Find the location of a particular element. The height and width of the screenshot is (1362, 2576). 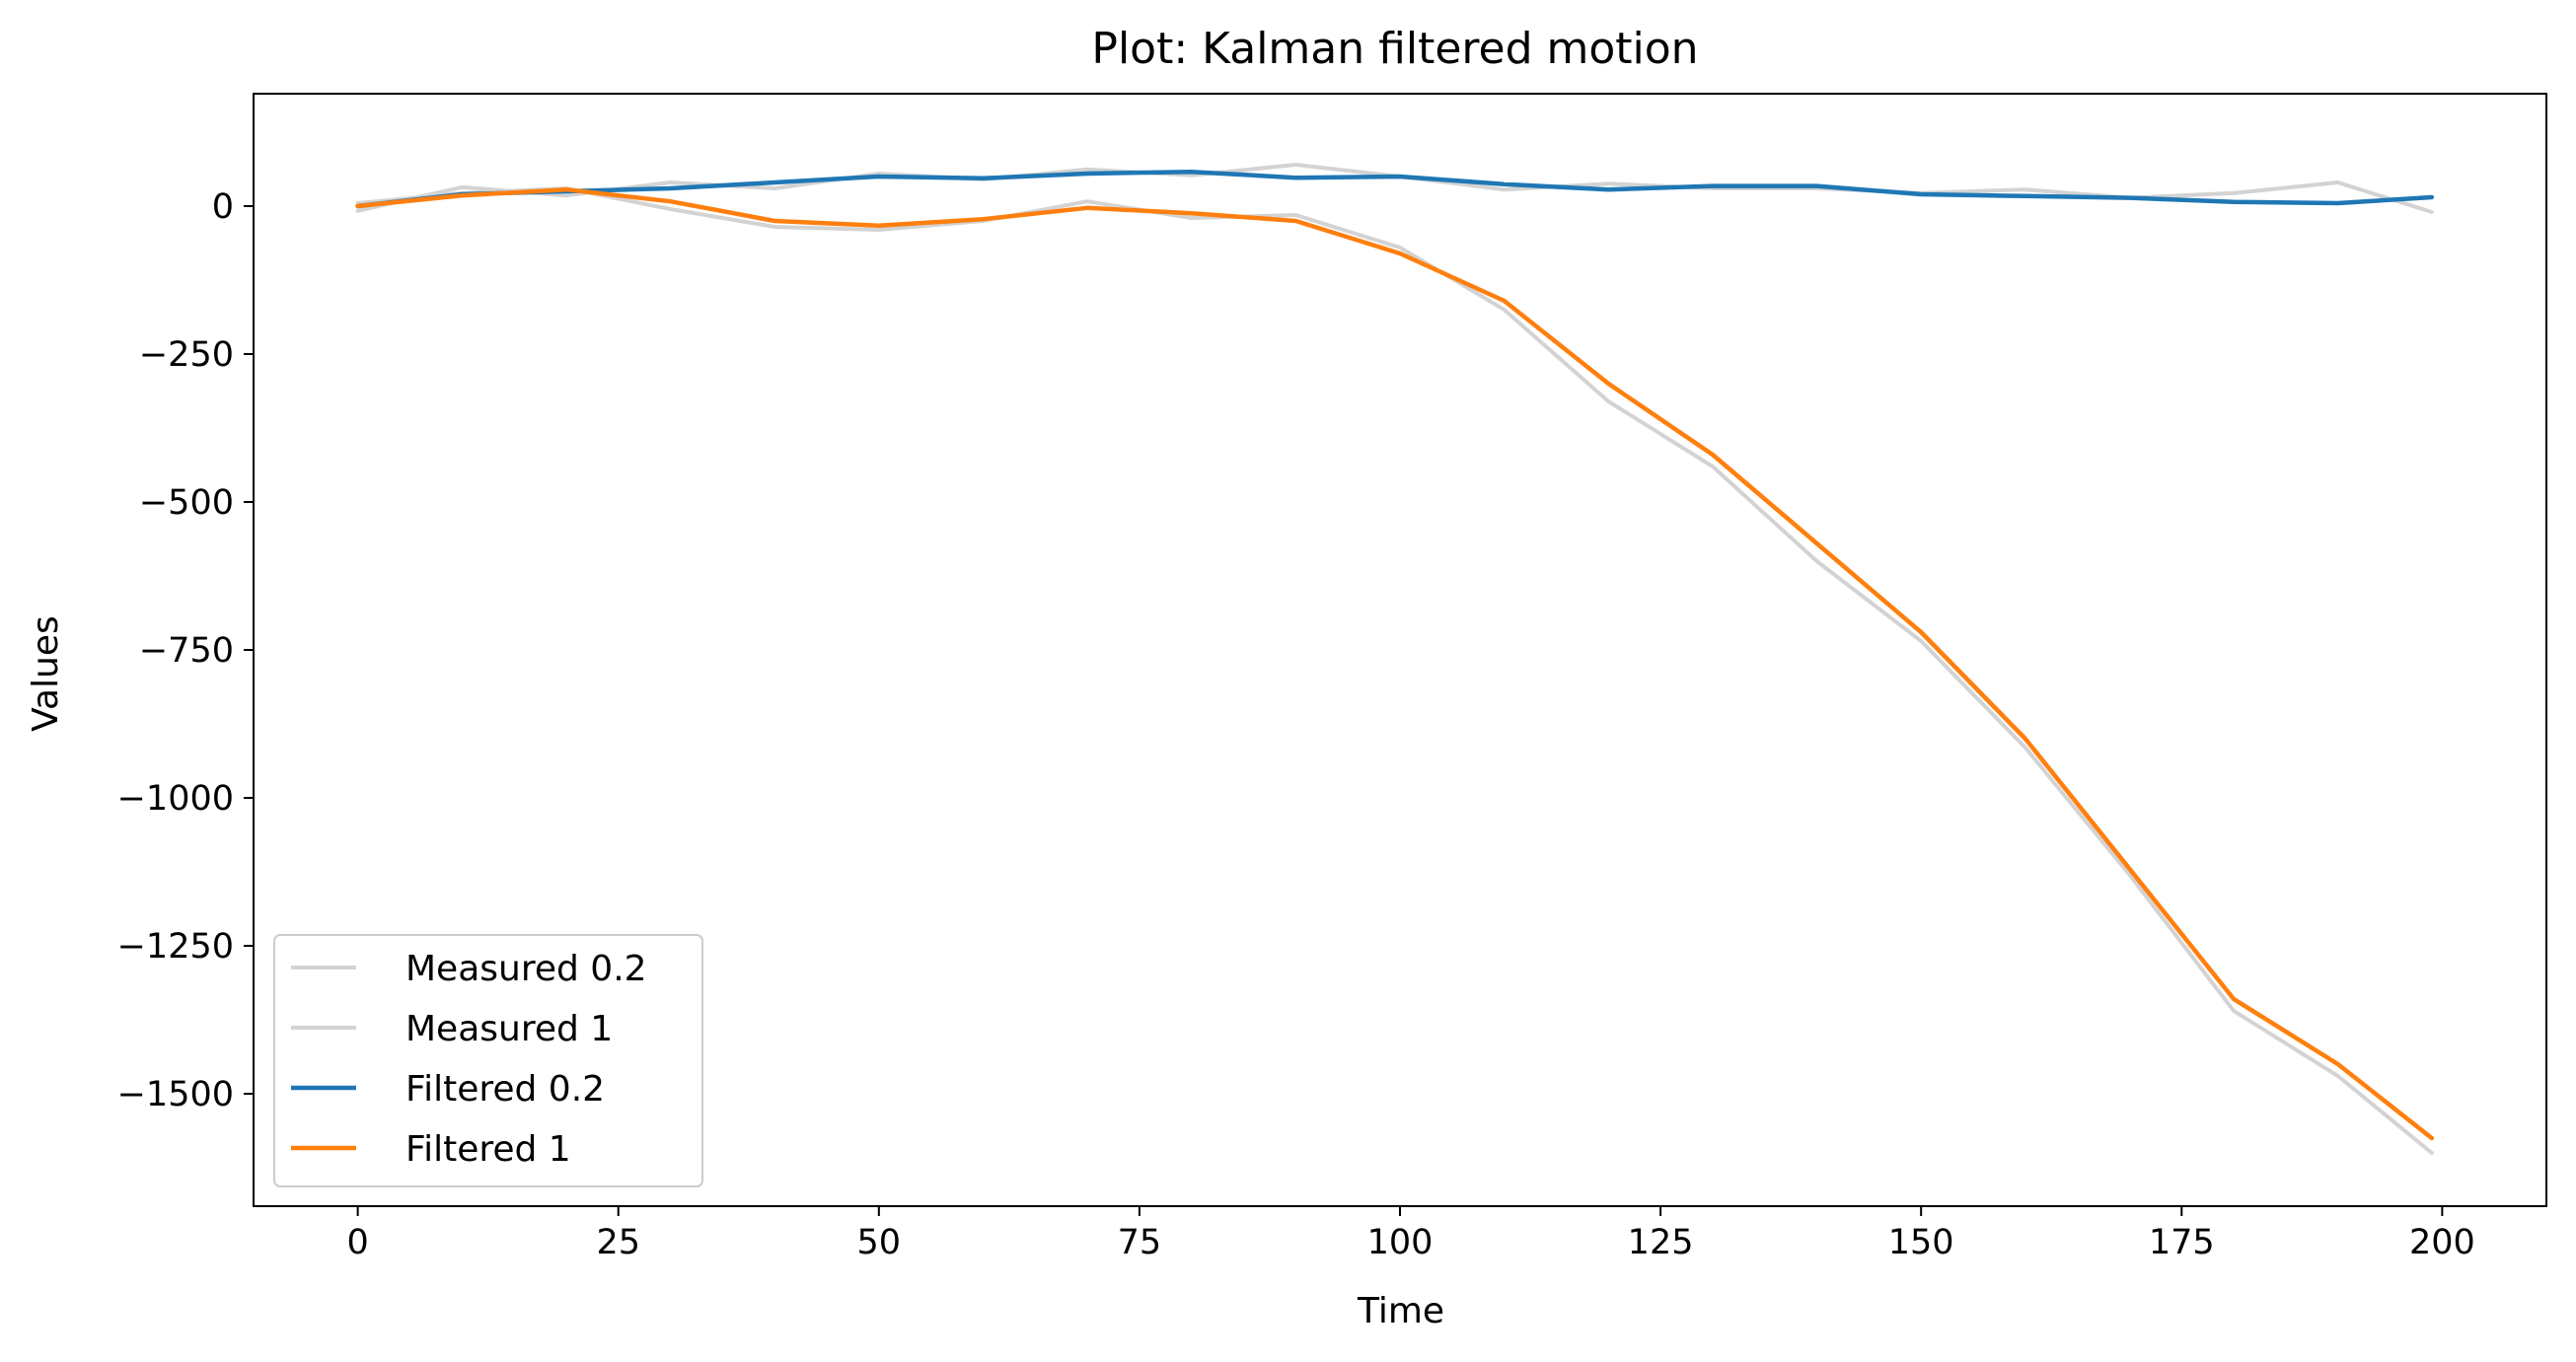

legend-label: Filtered 0.2 is located at coordinates (505, 1089).